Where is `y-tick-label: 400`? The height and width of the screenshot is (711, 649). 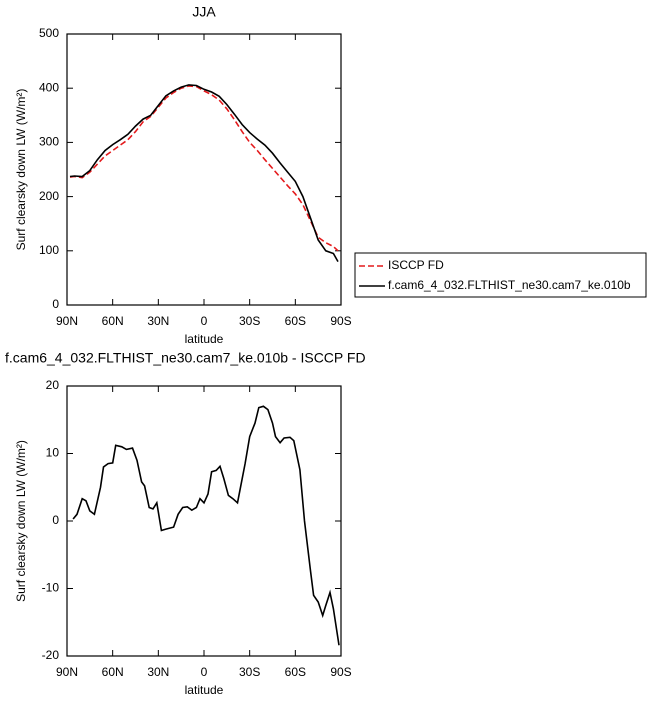
y-tick-label: 400 is located at coordinates (49, 87).